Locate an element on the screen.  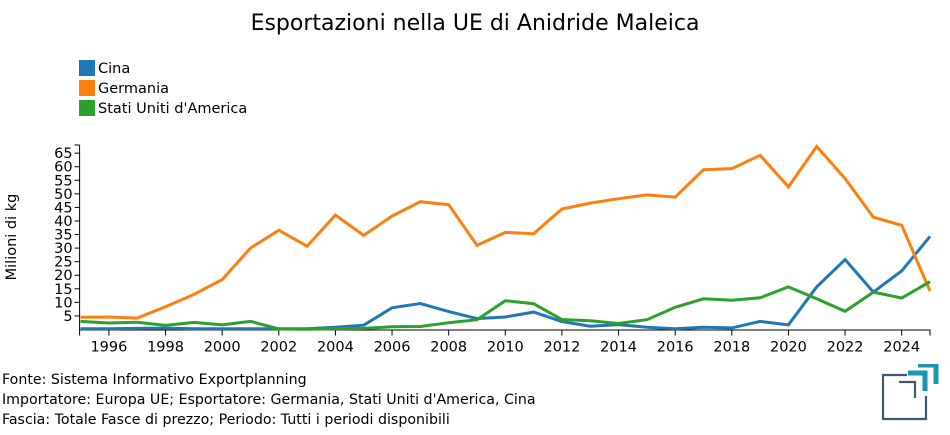
x-tick-label: 2012 is located at coordinates (561, 348).